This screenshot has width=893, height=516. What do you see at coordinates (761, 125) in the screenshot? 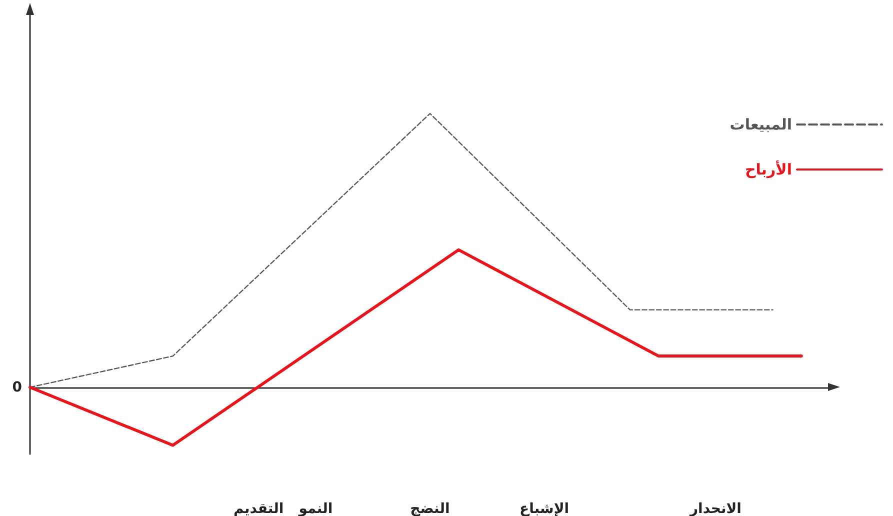
I see `text: المبيعات` at bounding box center [761, 125].